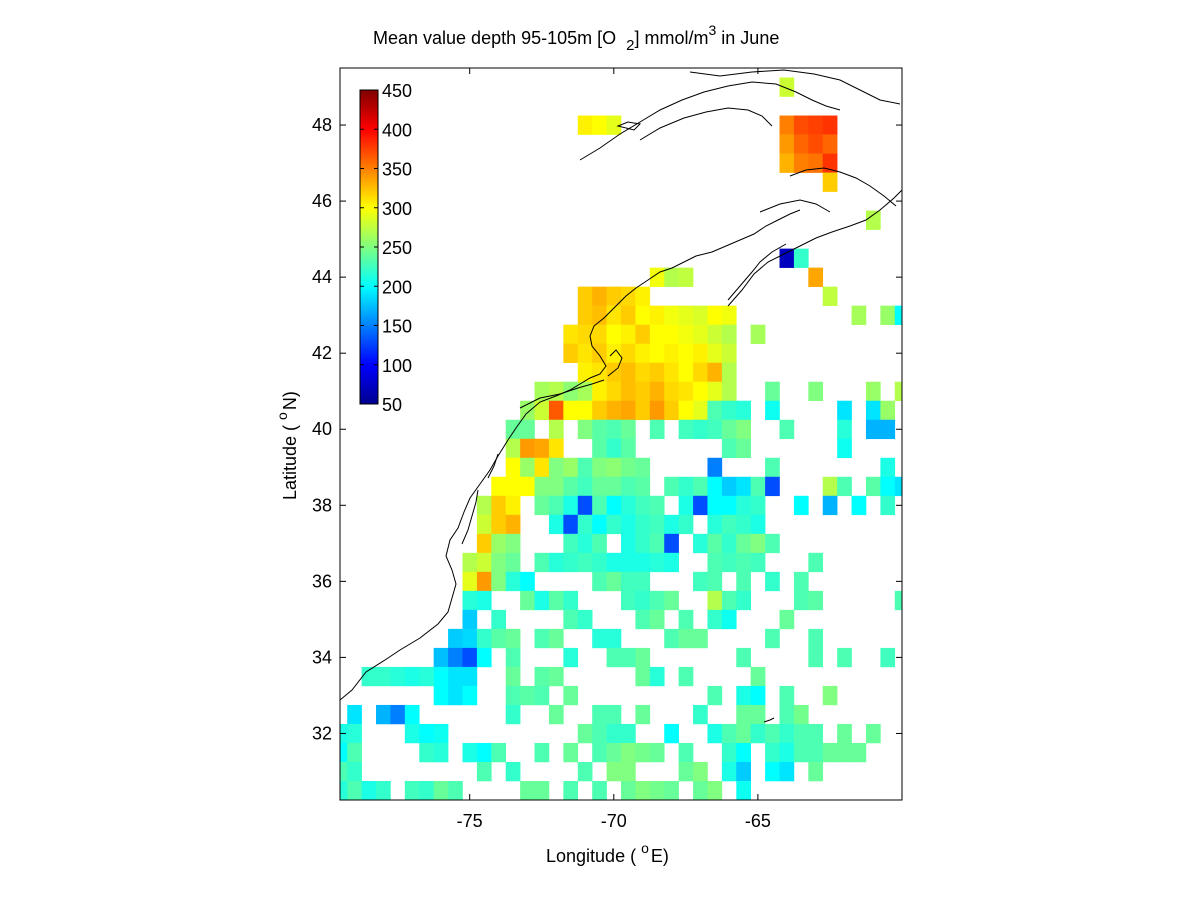  What do you see at coordinates (397, 248) in the screenshot?
I see `colorbar-tick-label: 250` at bounding box center [397, 248].